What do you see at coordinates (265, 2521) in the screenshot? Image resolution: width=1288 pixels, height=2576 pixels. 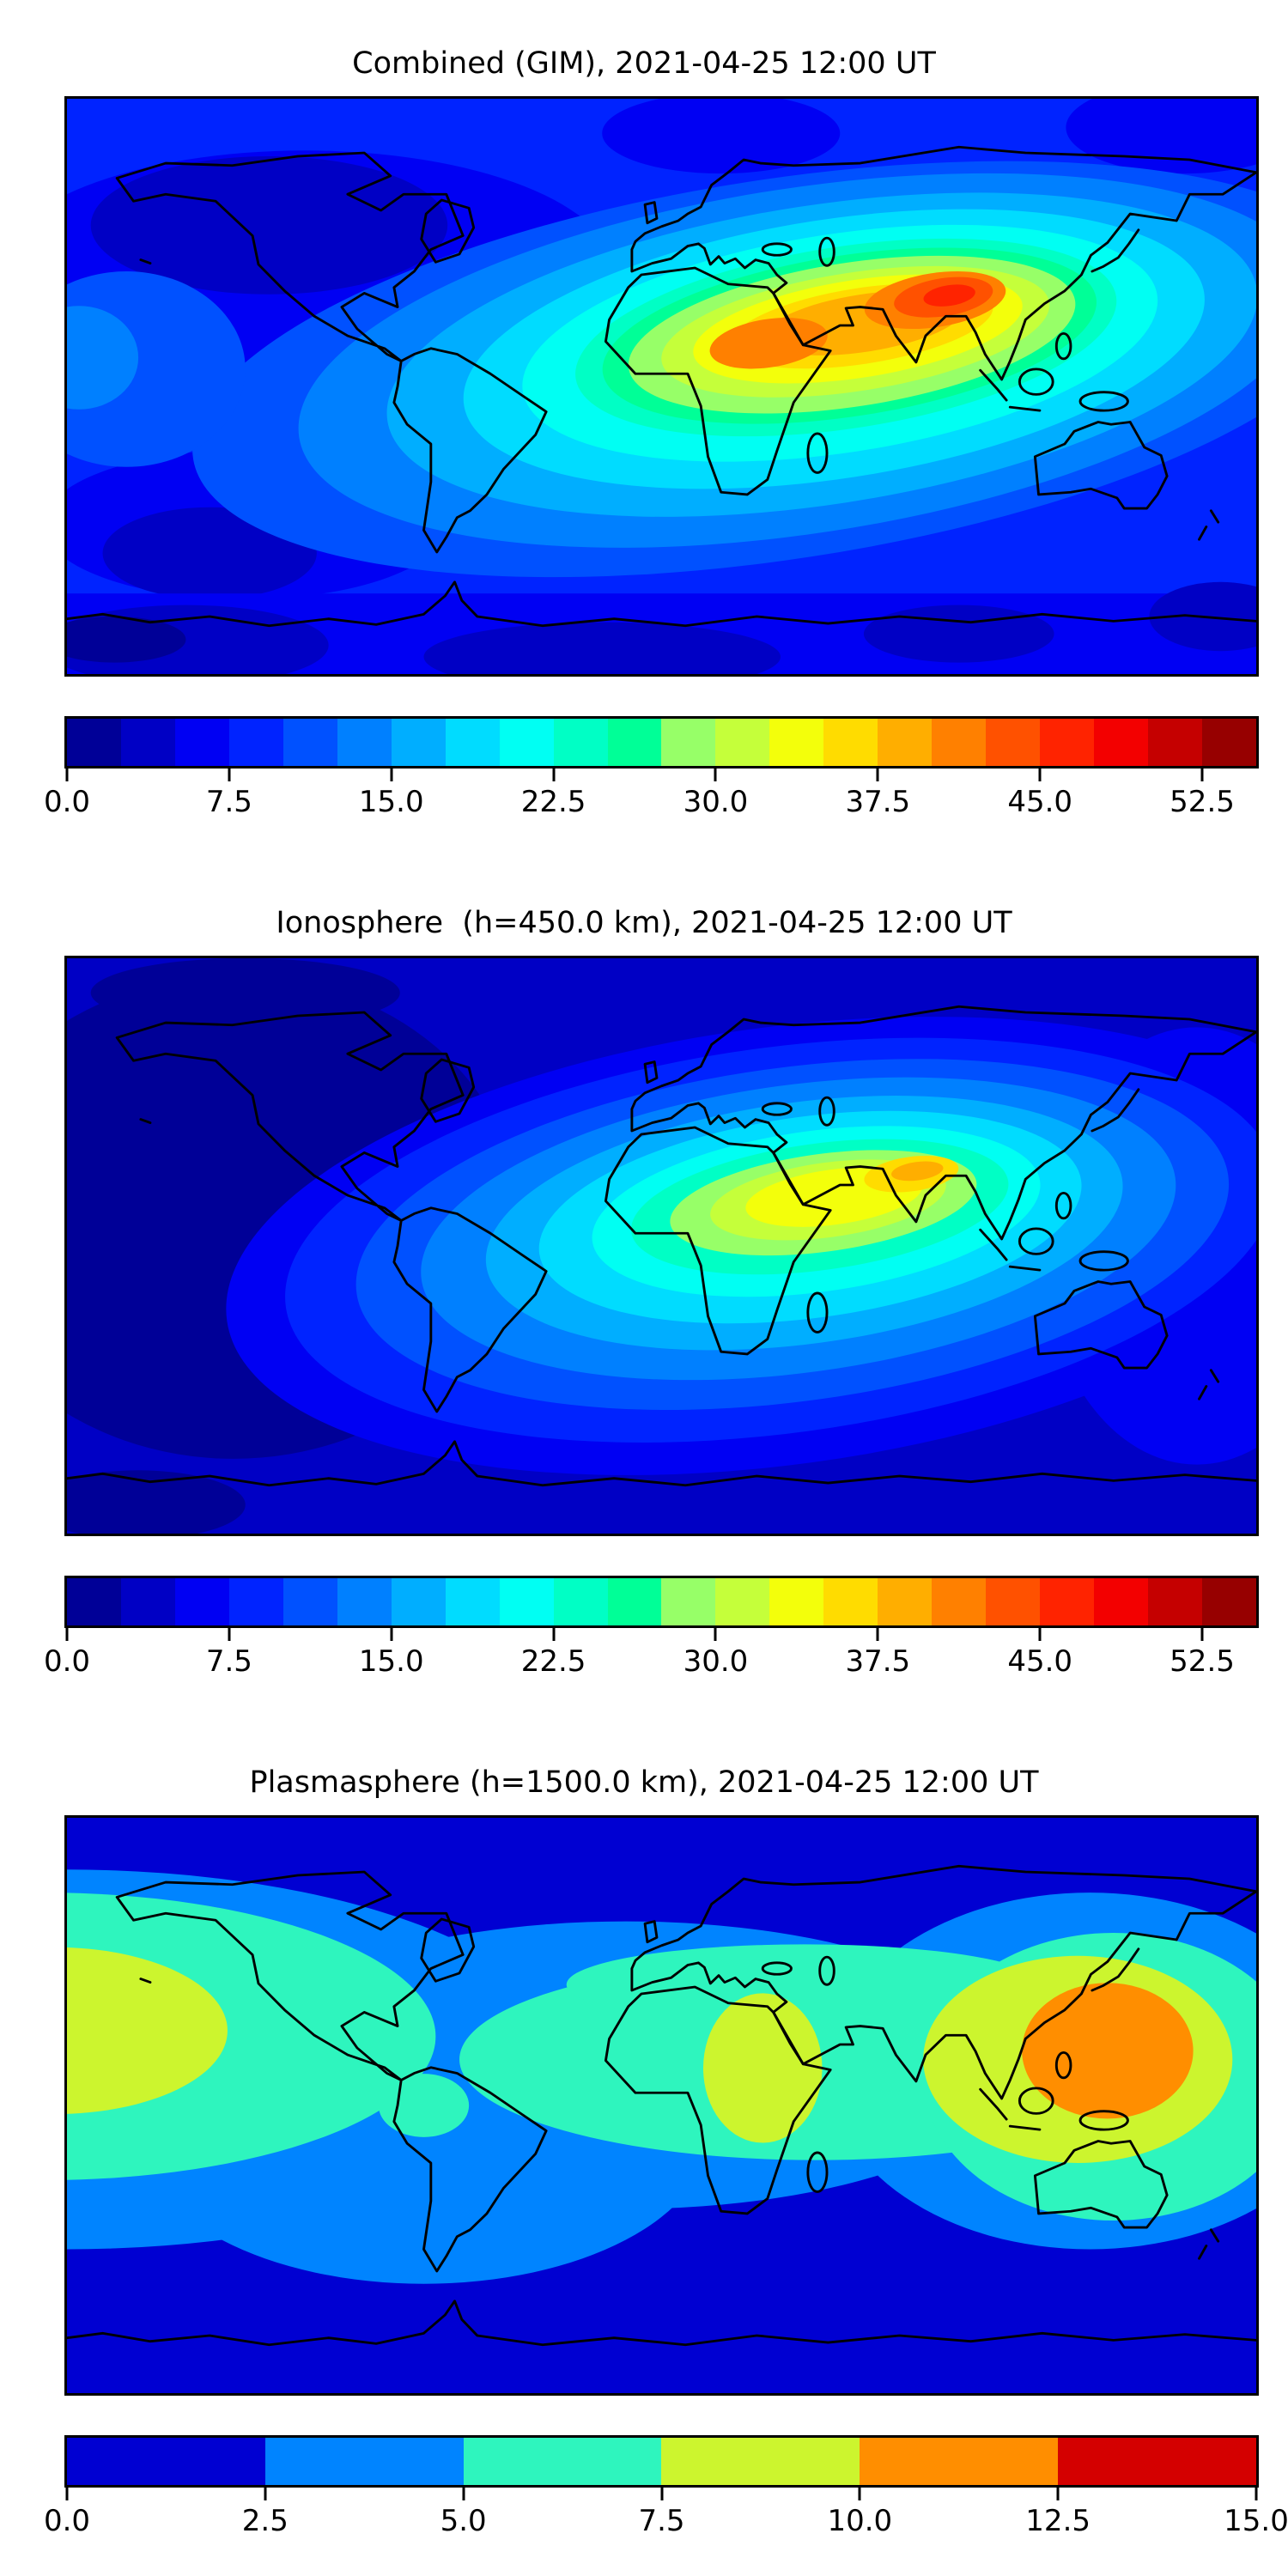 I see `tick-label: 2.5` at bounding box center [265, 2521].